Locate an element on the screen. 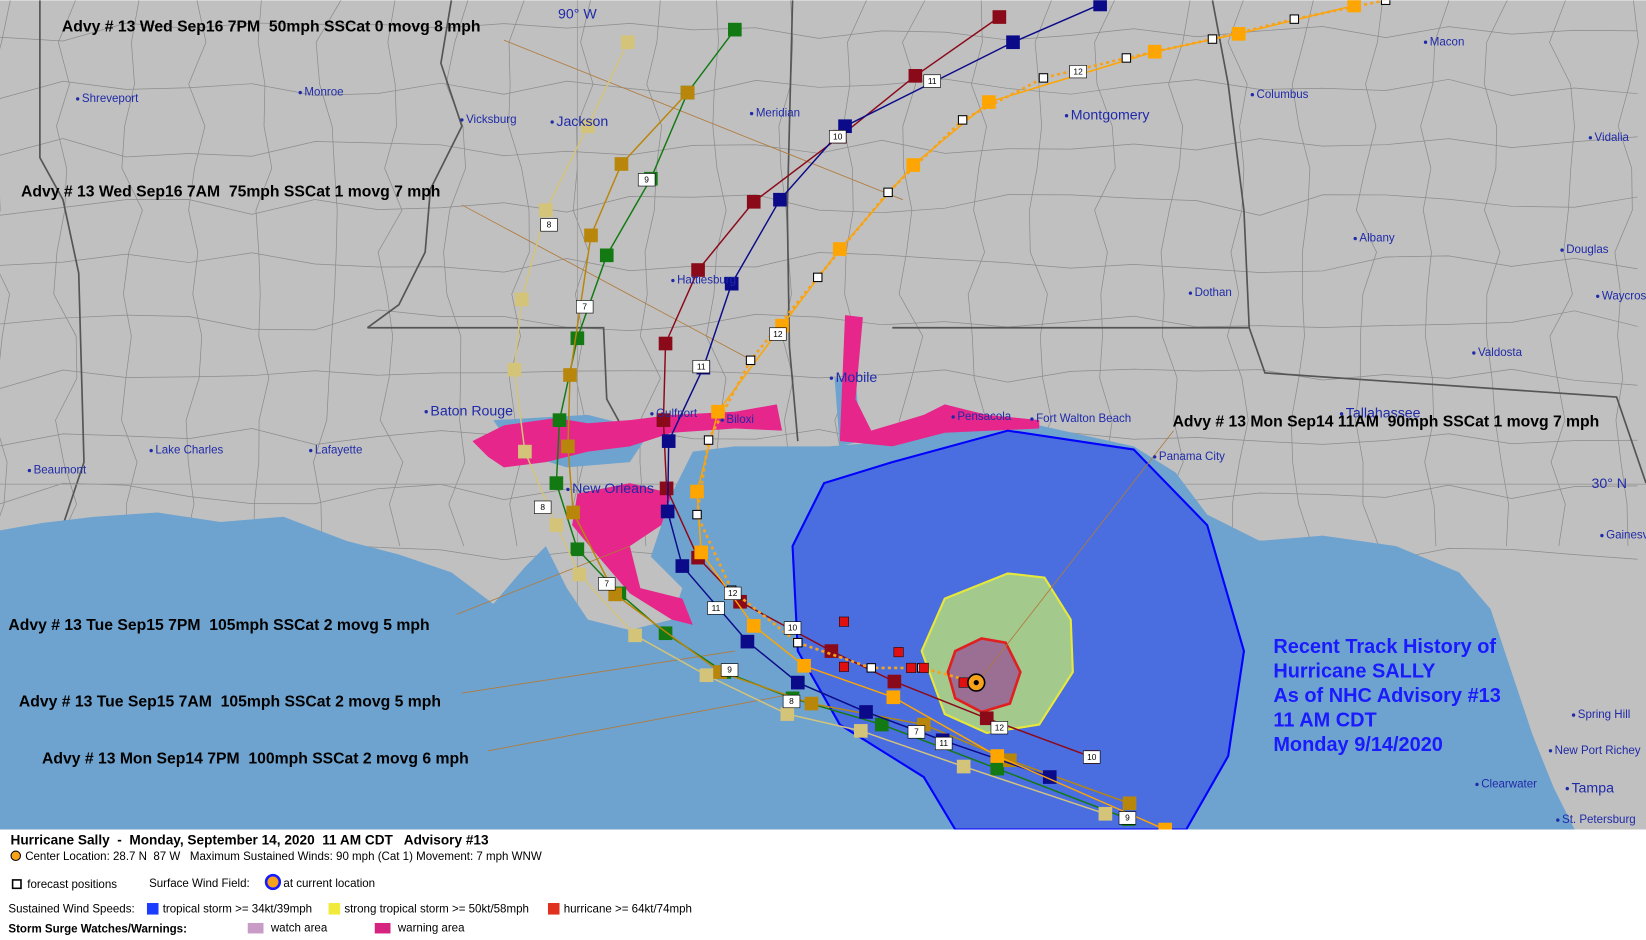  place-name: Macon is located at coordinates (1447, 42).